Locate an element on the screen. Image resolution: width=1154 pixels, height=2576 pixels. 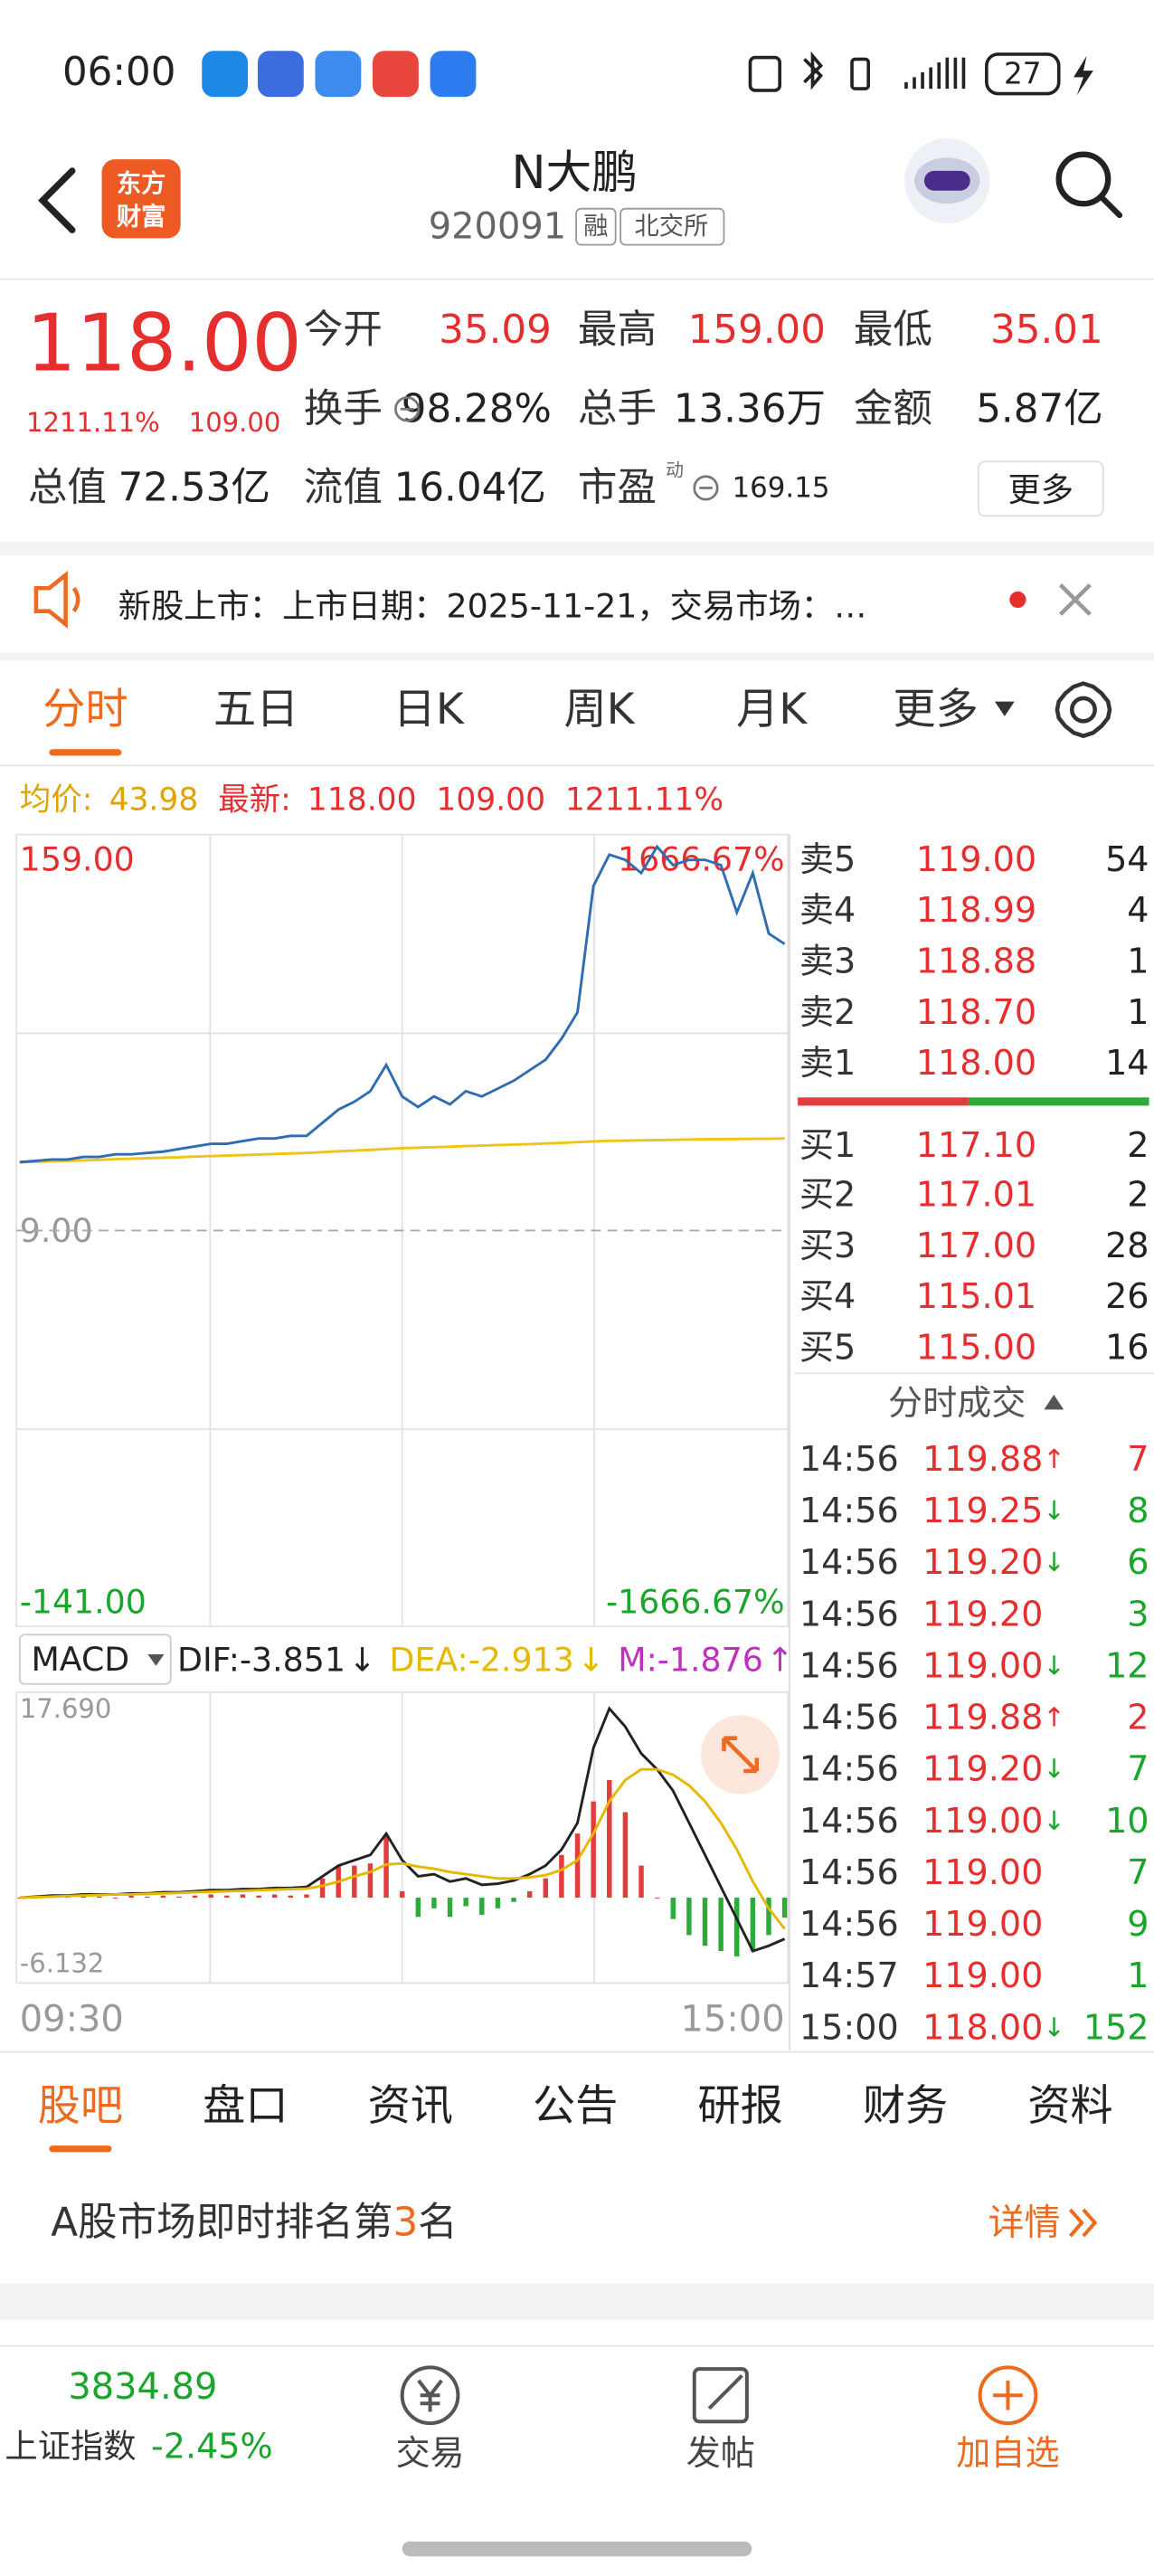
trade-volume: 152 is located at coordinates (1116, 2027).